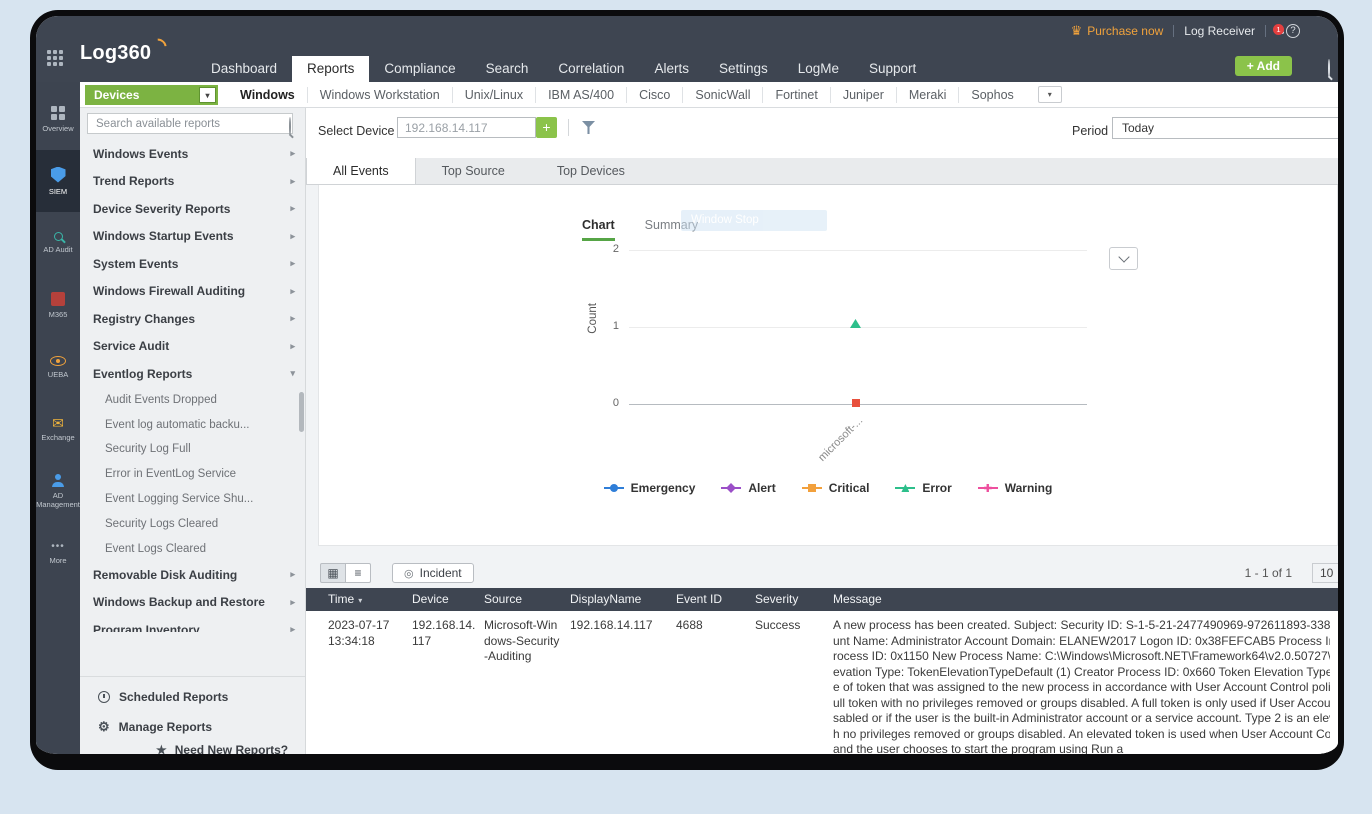 This screenshot has width=1372, height=814. I want to click on column-header-displayname: DisplayName, so click(606, 599).